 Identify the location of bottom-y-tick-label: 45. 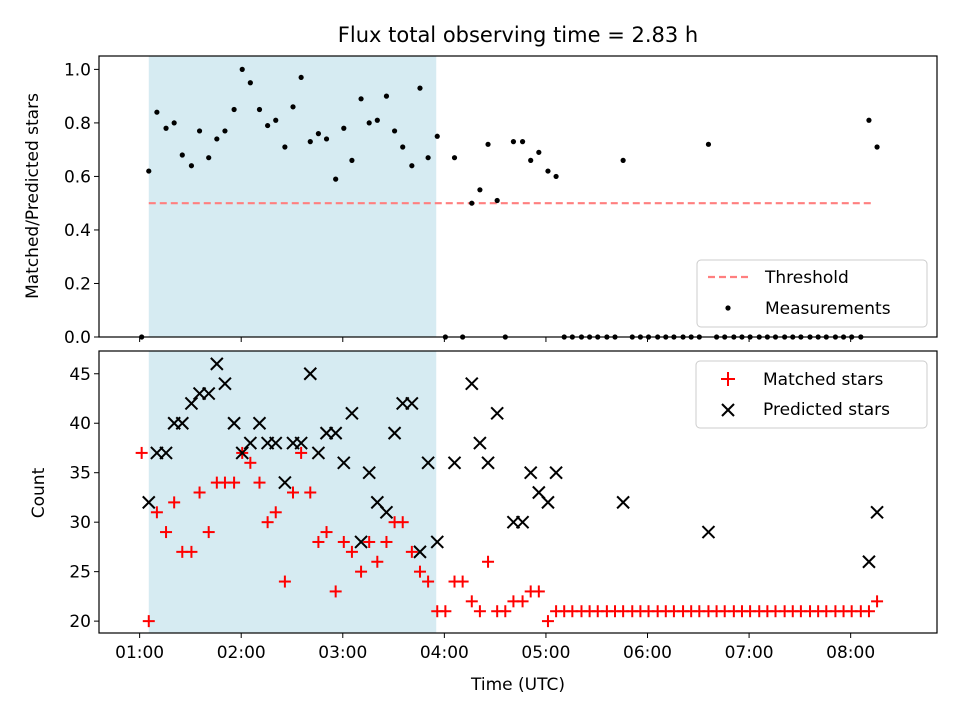
(80, 375).